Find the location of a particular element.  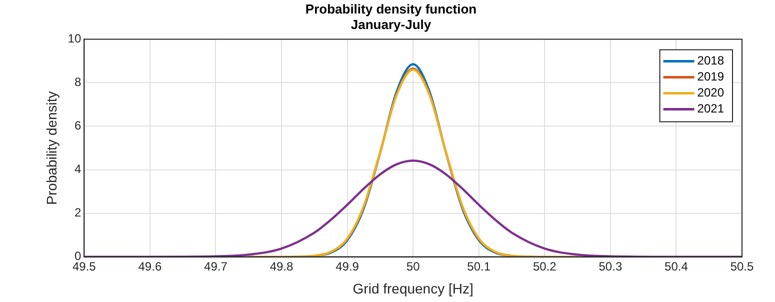

x-tick-label: 50.3 is located at coordinates (610, 266).